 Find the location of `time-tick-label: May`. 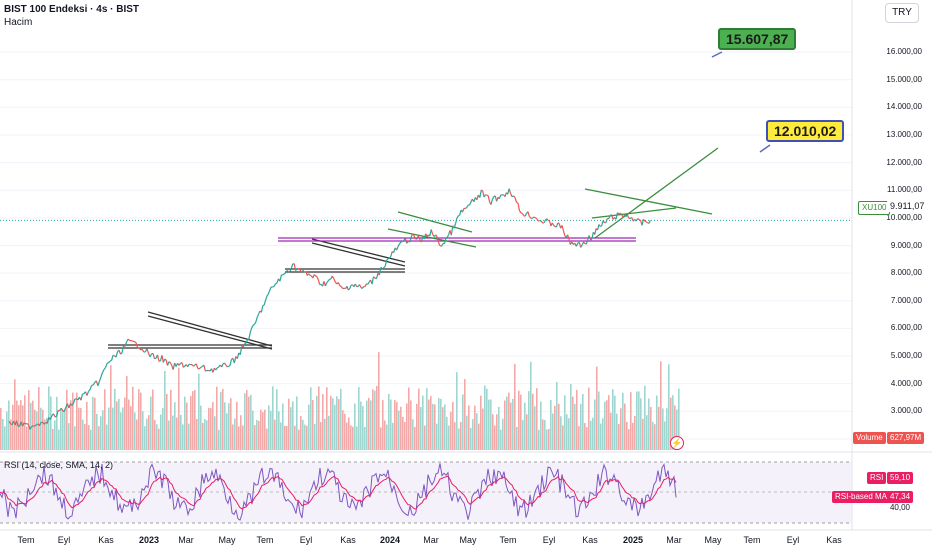

time-tick-label: May is located at coordinates (713, 540).